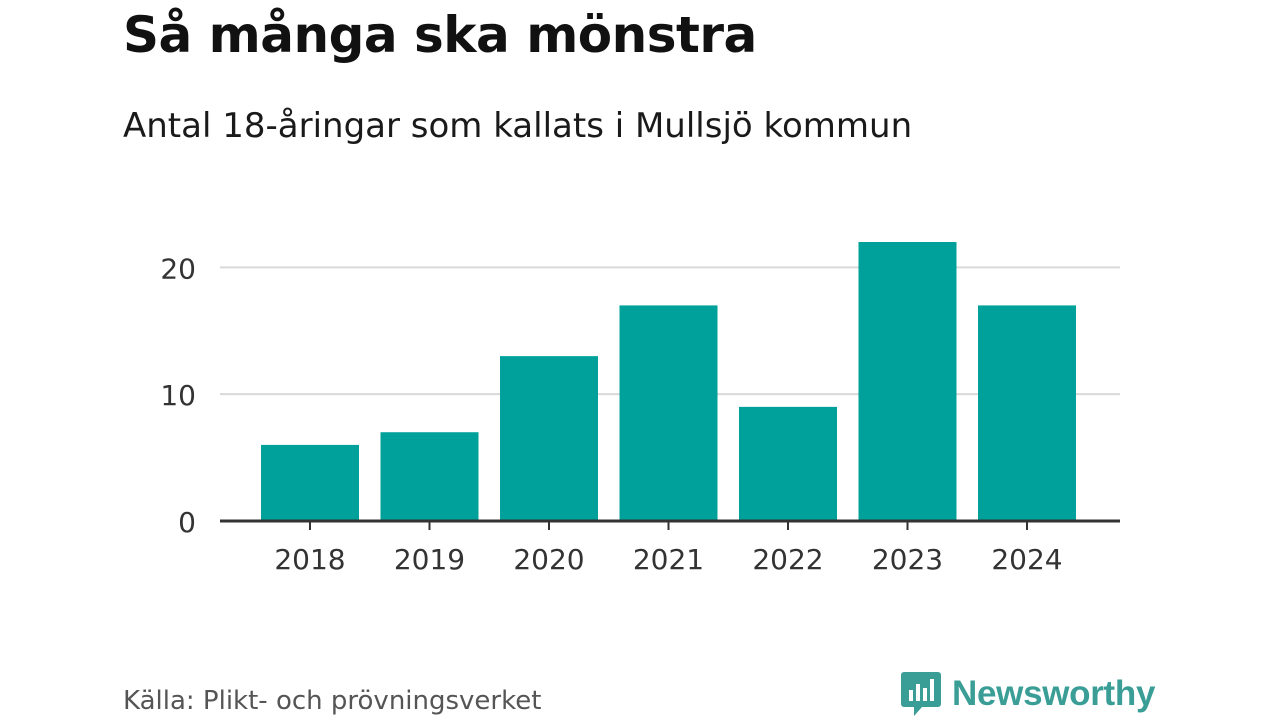 Image resolution: width=1280 pixels, height=720 pixels. Describe the element at coordinates (1054, 693) in the screenshot. I see `brand-name: Newsworthy` at that location.